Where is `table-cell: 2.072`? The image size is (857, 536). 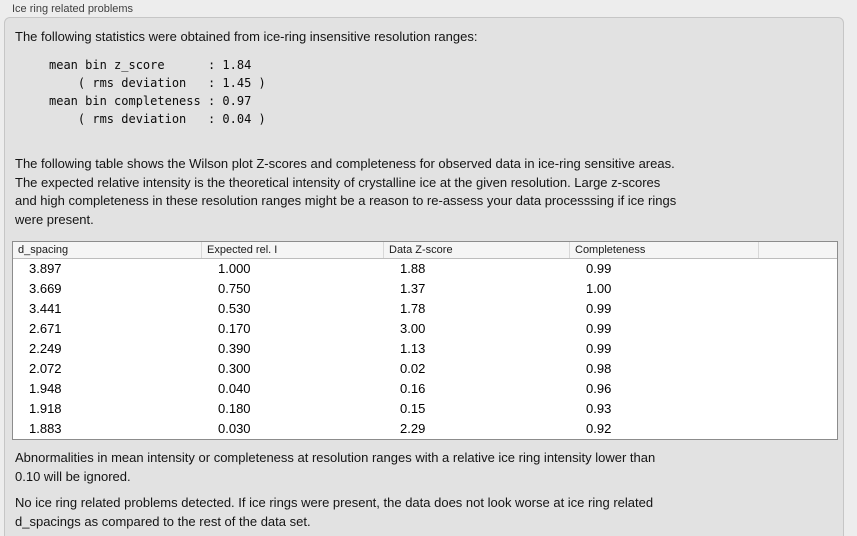
table-cell: 2.072 is located at coordinates (45, 368).